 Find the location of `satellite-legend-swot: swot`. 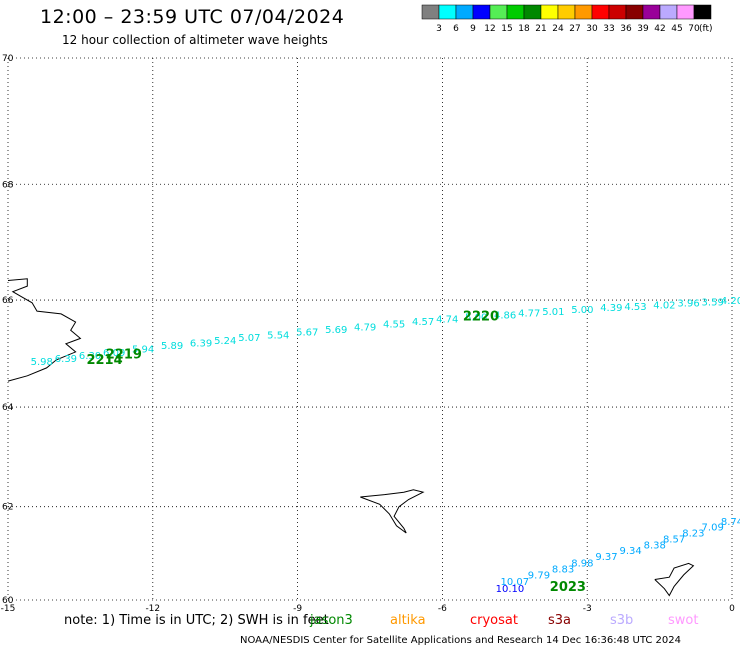

satellite-legend-swot: swot is located at coordinates (683, 620).